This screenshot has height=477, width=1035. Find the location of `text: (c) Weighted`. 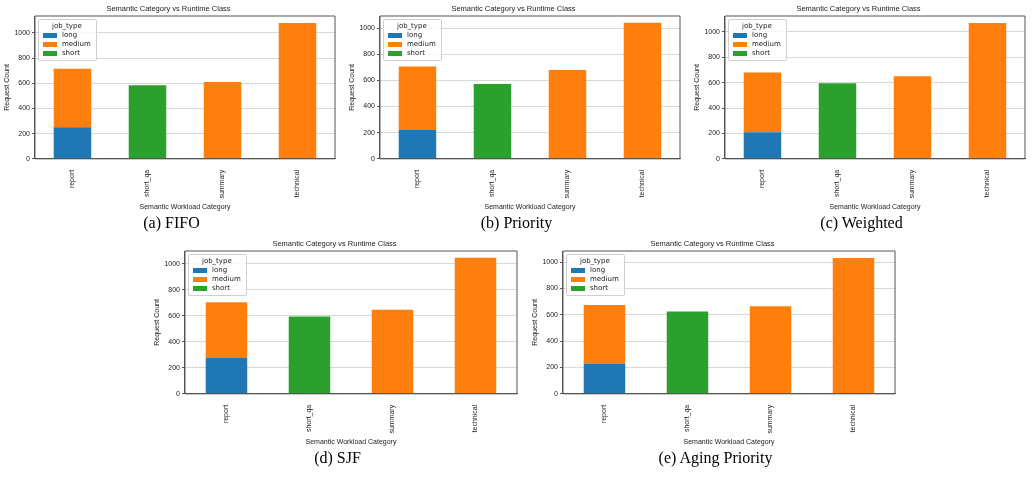

text: (c) Weighted is located at coordinates (861, 223).